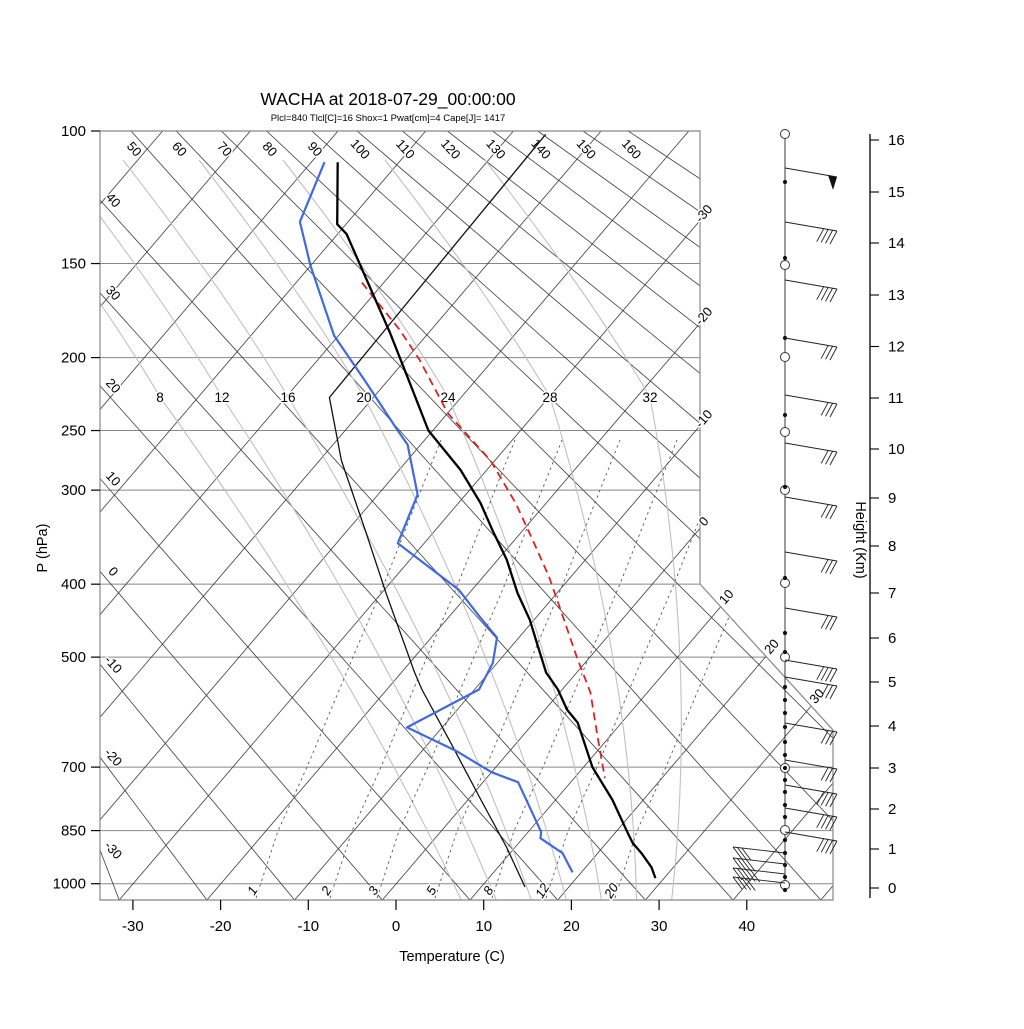 The width and height of the screenshot is (1024, 1029). Describe the element at coordinates (896, 398) in the screenshot. I see `height-tick-label: 11` at that location.